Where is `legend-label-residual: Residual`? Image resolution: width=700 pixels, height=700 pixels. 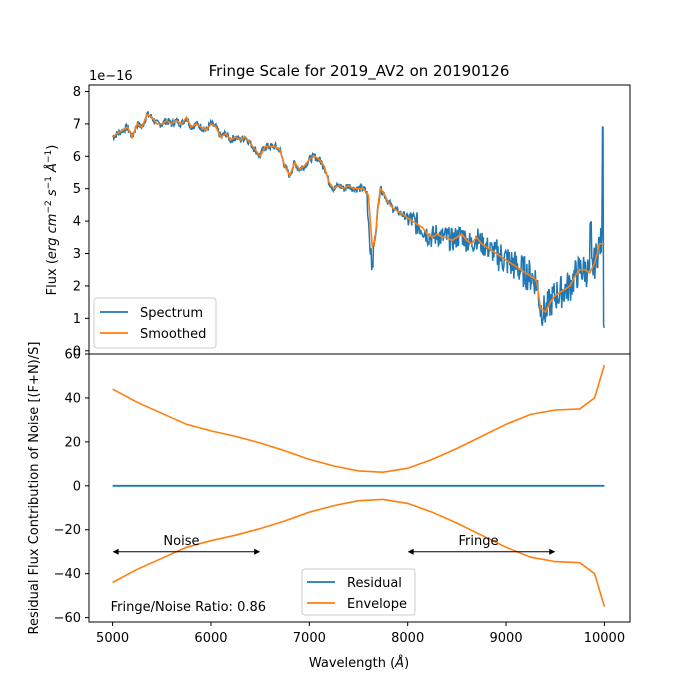 legend-label-residual: Residual is located at coordinates (374, 583).